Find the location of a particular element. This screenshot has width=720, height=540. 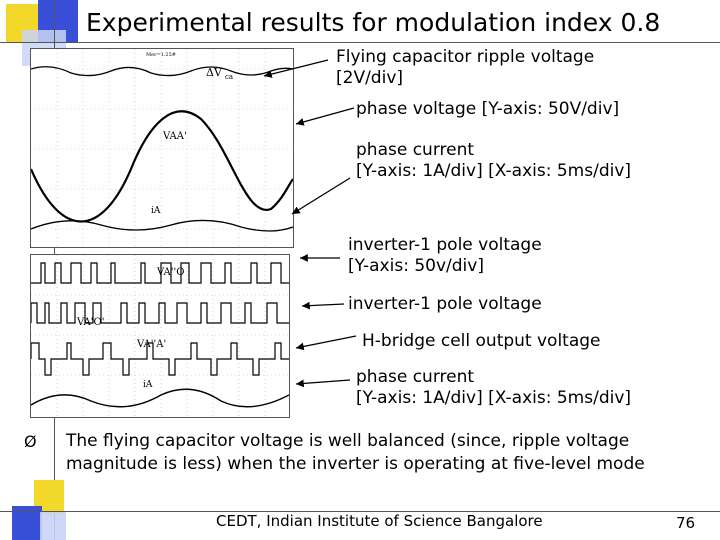

oscilloscope-bottom-svg: VA''O VA'O' VA''A' iA is located at coordinates (160, 336).